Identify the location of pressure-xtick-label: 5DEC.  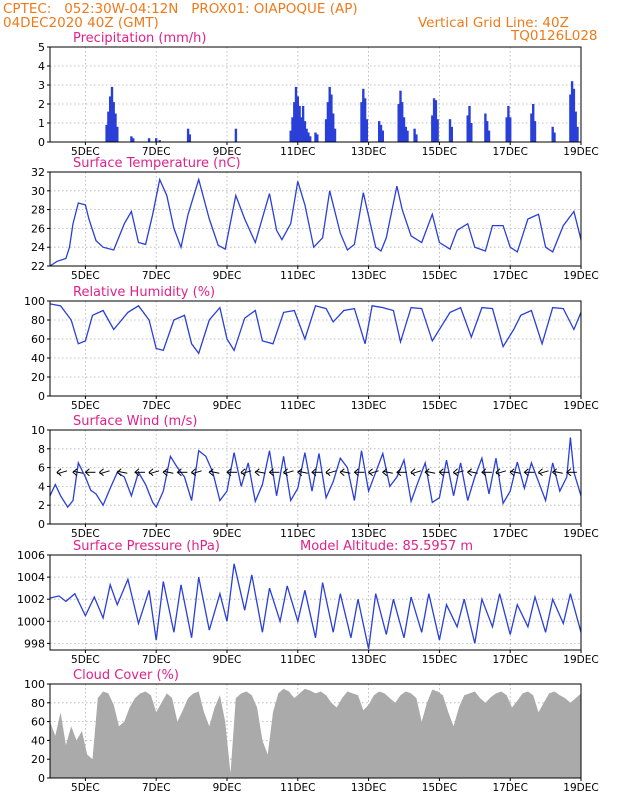
(85, 660).